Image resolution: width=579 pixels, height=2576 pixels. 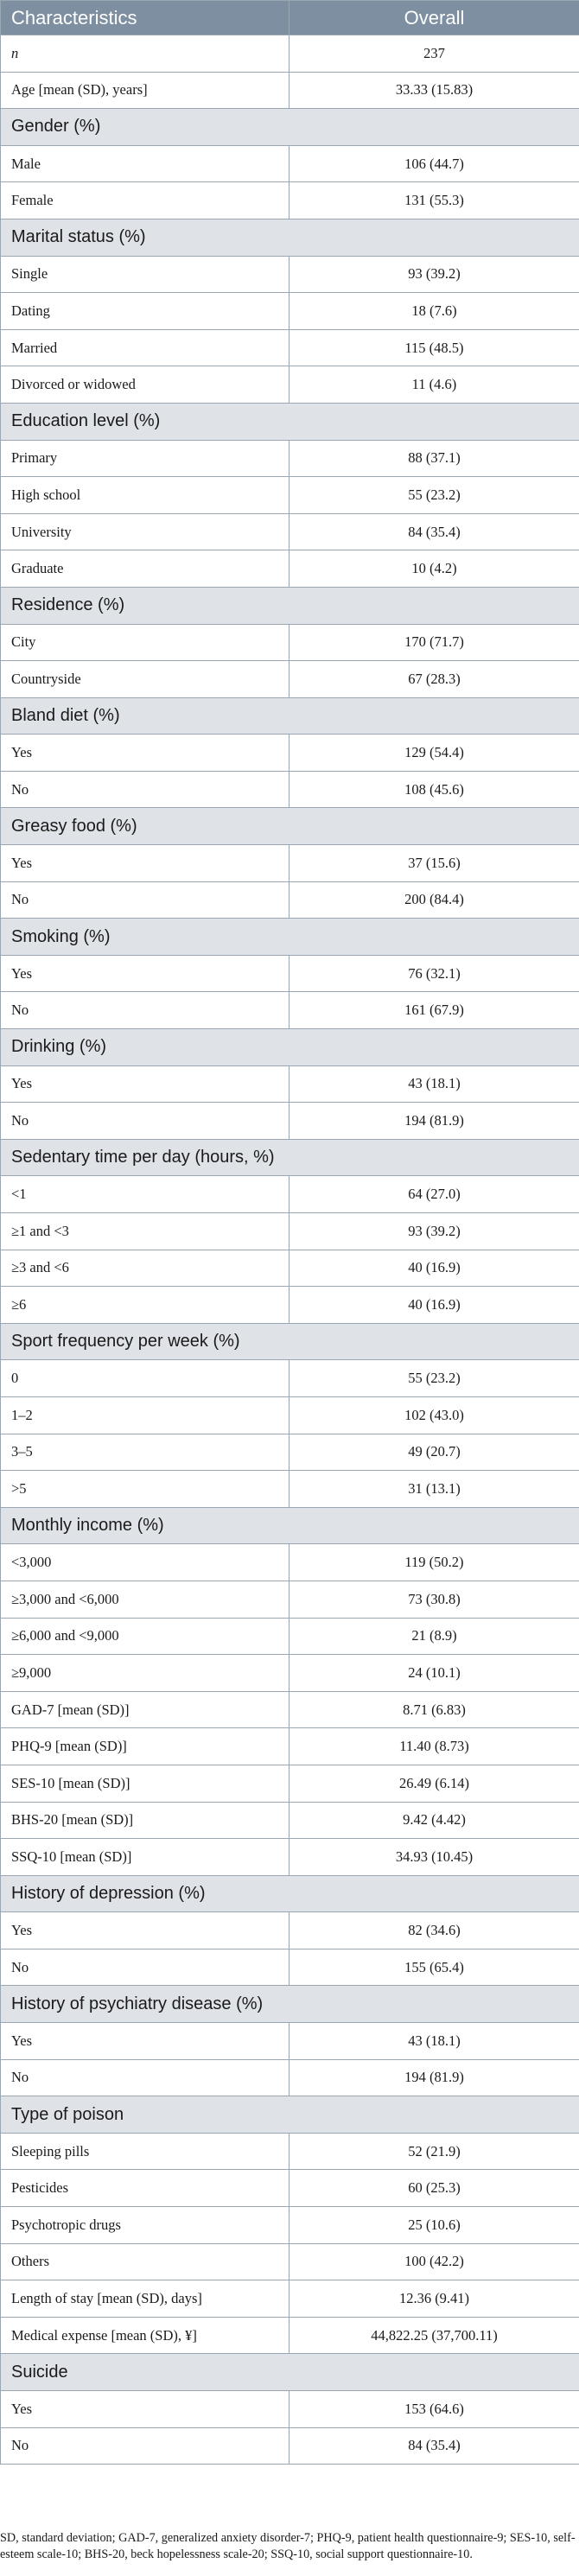 What do you see at coordinates (434, 1783) in the screenshot?
I see `row-value: 26.49 (6.14)` at bounding box center [434, 1783].